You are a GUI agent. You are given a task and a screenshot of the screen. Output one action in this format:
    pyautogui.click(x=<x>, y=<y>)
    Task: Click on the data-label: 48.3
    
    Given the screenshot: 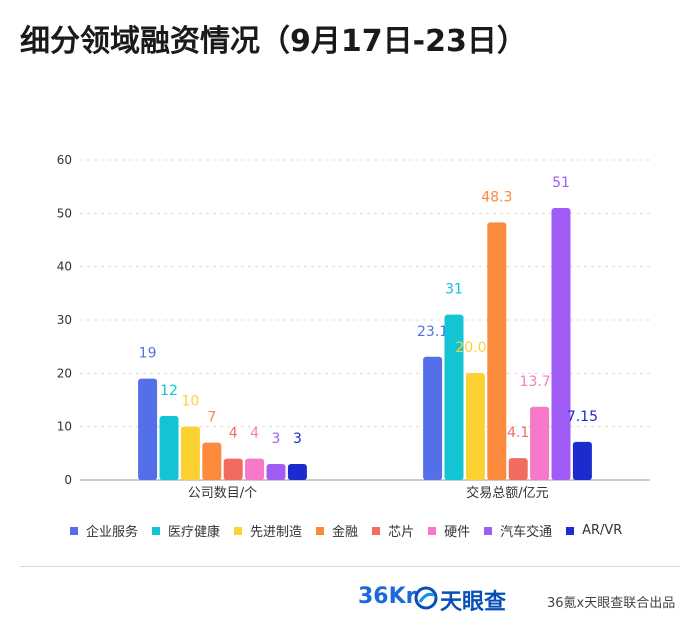 What is the action you would take?
    pyautogui.click(x=496, y=197)
    